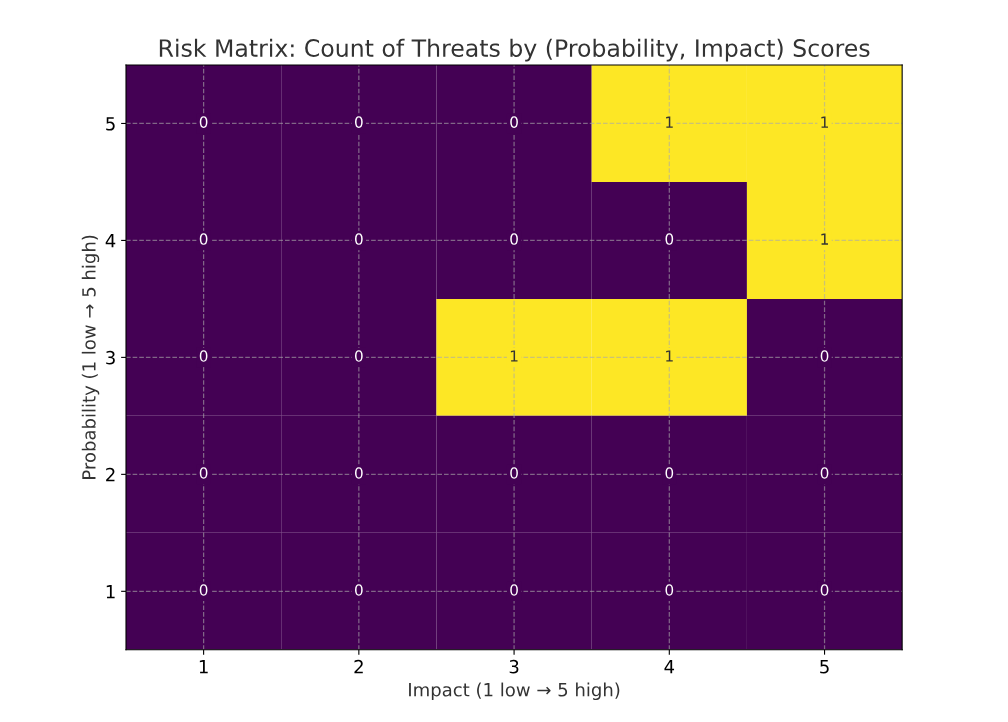 The image size is (1008, 722). What do you see at coordinates (514, 666) in the screenshot?
I see `x-tick-label: 3` at bounding box center [514, 666].